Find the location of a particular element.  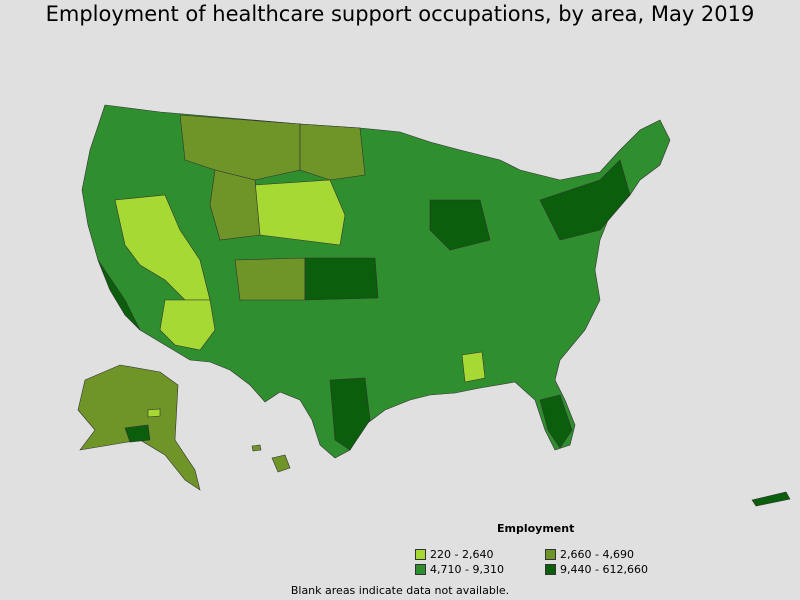

legend-item-3: 4,710 - 9,310 is located at coordinates (459, 569).